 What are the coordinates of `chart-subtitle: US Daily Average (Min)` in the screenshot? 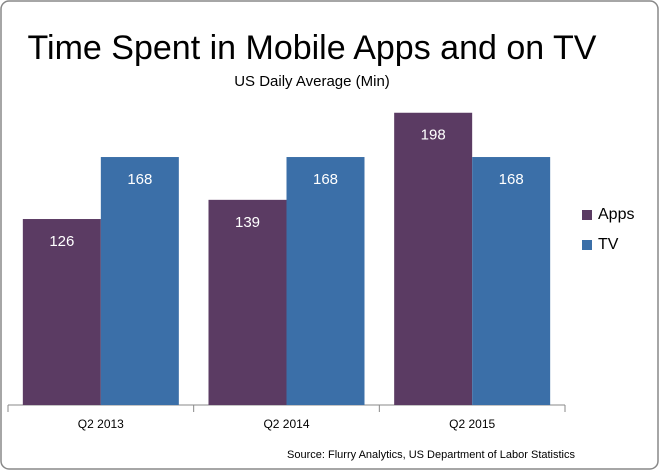 It's located at (312, 81).